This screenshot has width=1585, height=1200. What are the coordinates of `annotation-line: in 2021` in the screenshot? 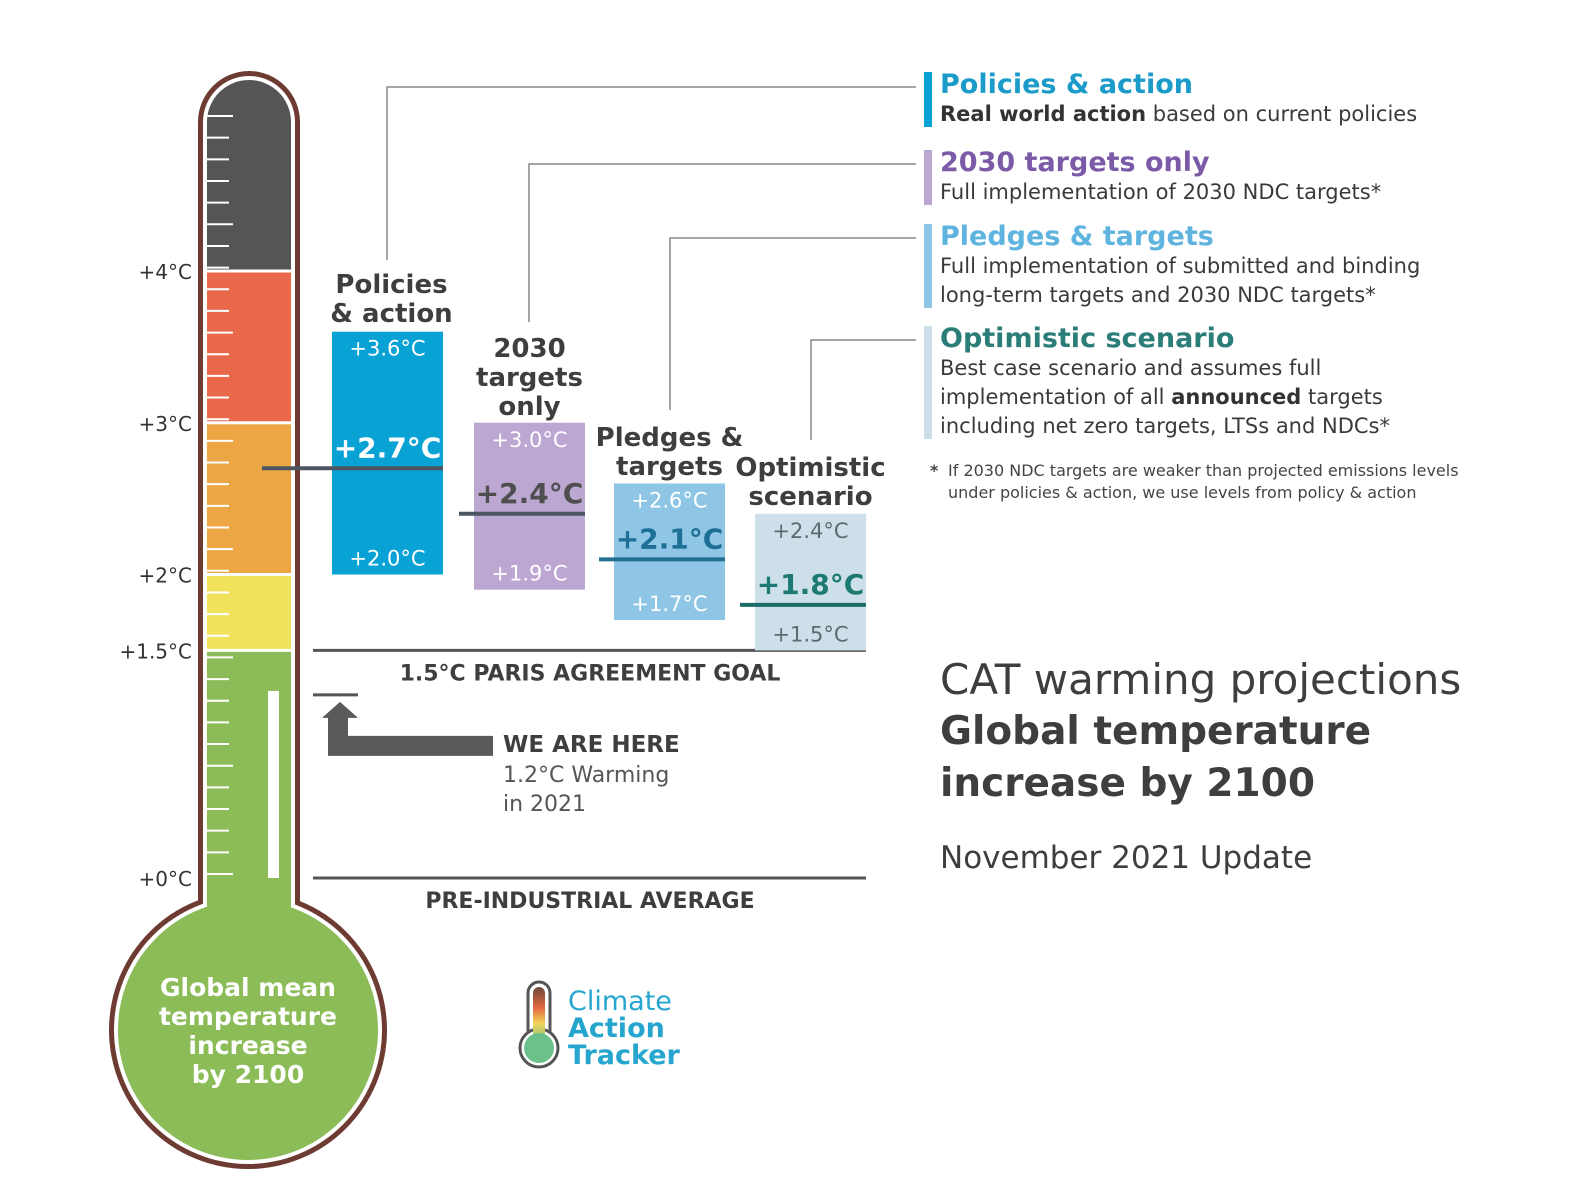 It's located at (544, 804).